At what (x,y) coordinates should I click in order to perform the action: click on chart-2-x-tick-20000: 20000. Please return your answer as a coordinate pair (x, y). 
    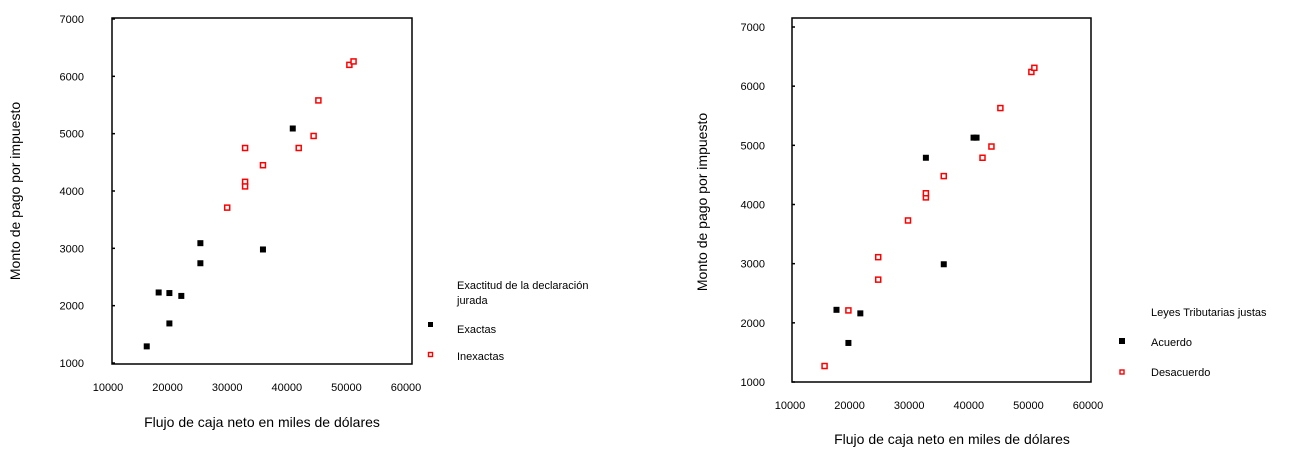
    Looking at the image, I should click on (849, 406).